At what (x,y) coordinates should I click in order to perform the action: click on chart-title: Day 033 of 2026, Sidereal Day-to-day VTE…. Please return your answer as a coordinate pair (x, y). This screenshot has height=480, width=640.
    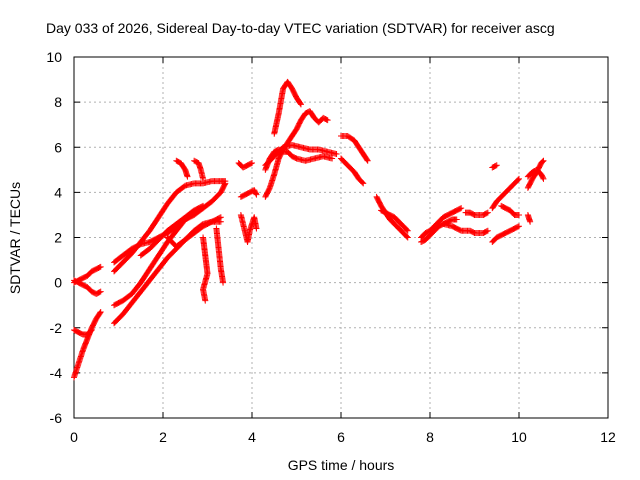
    Looking at the image, I should click on (300, 28).